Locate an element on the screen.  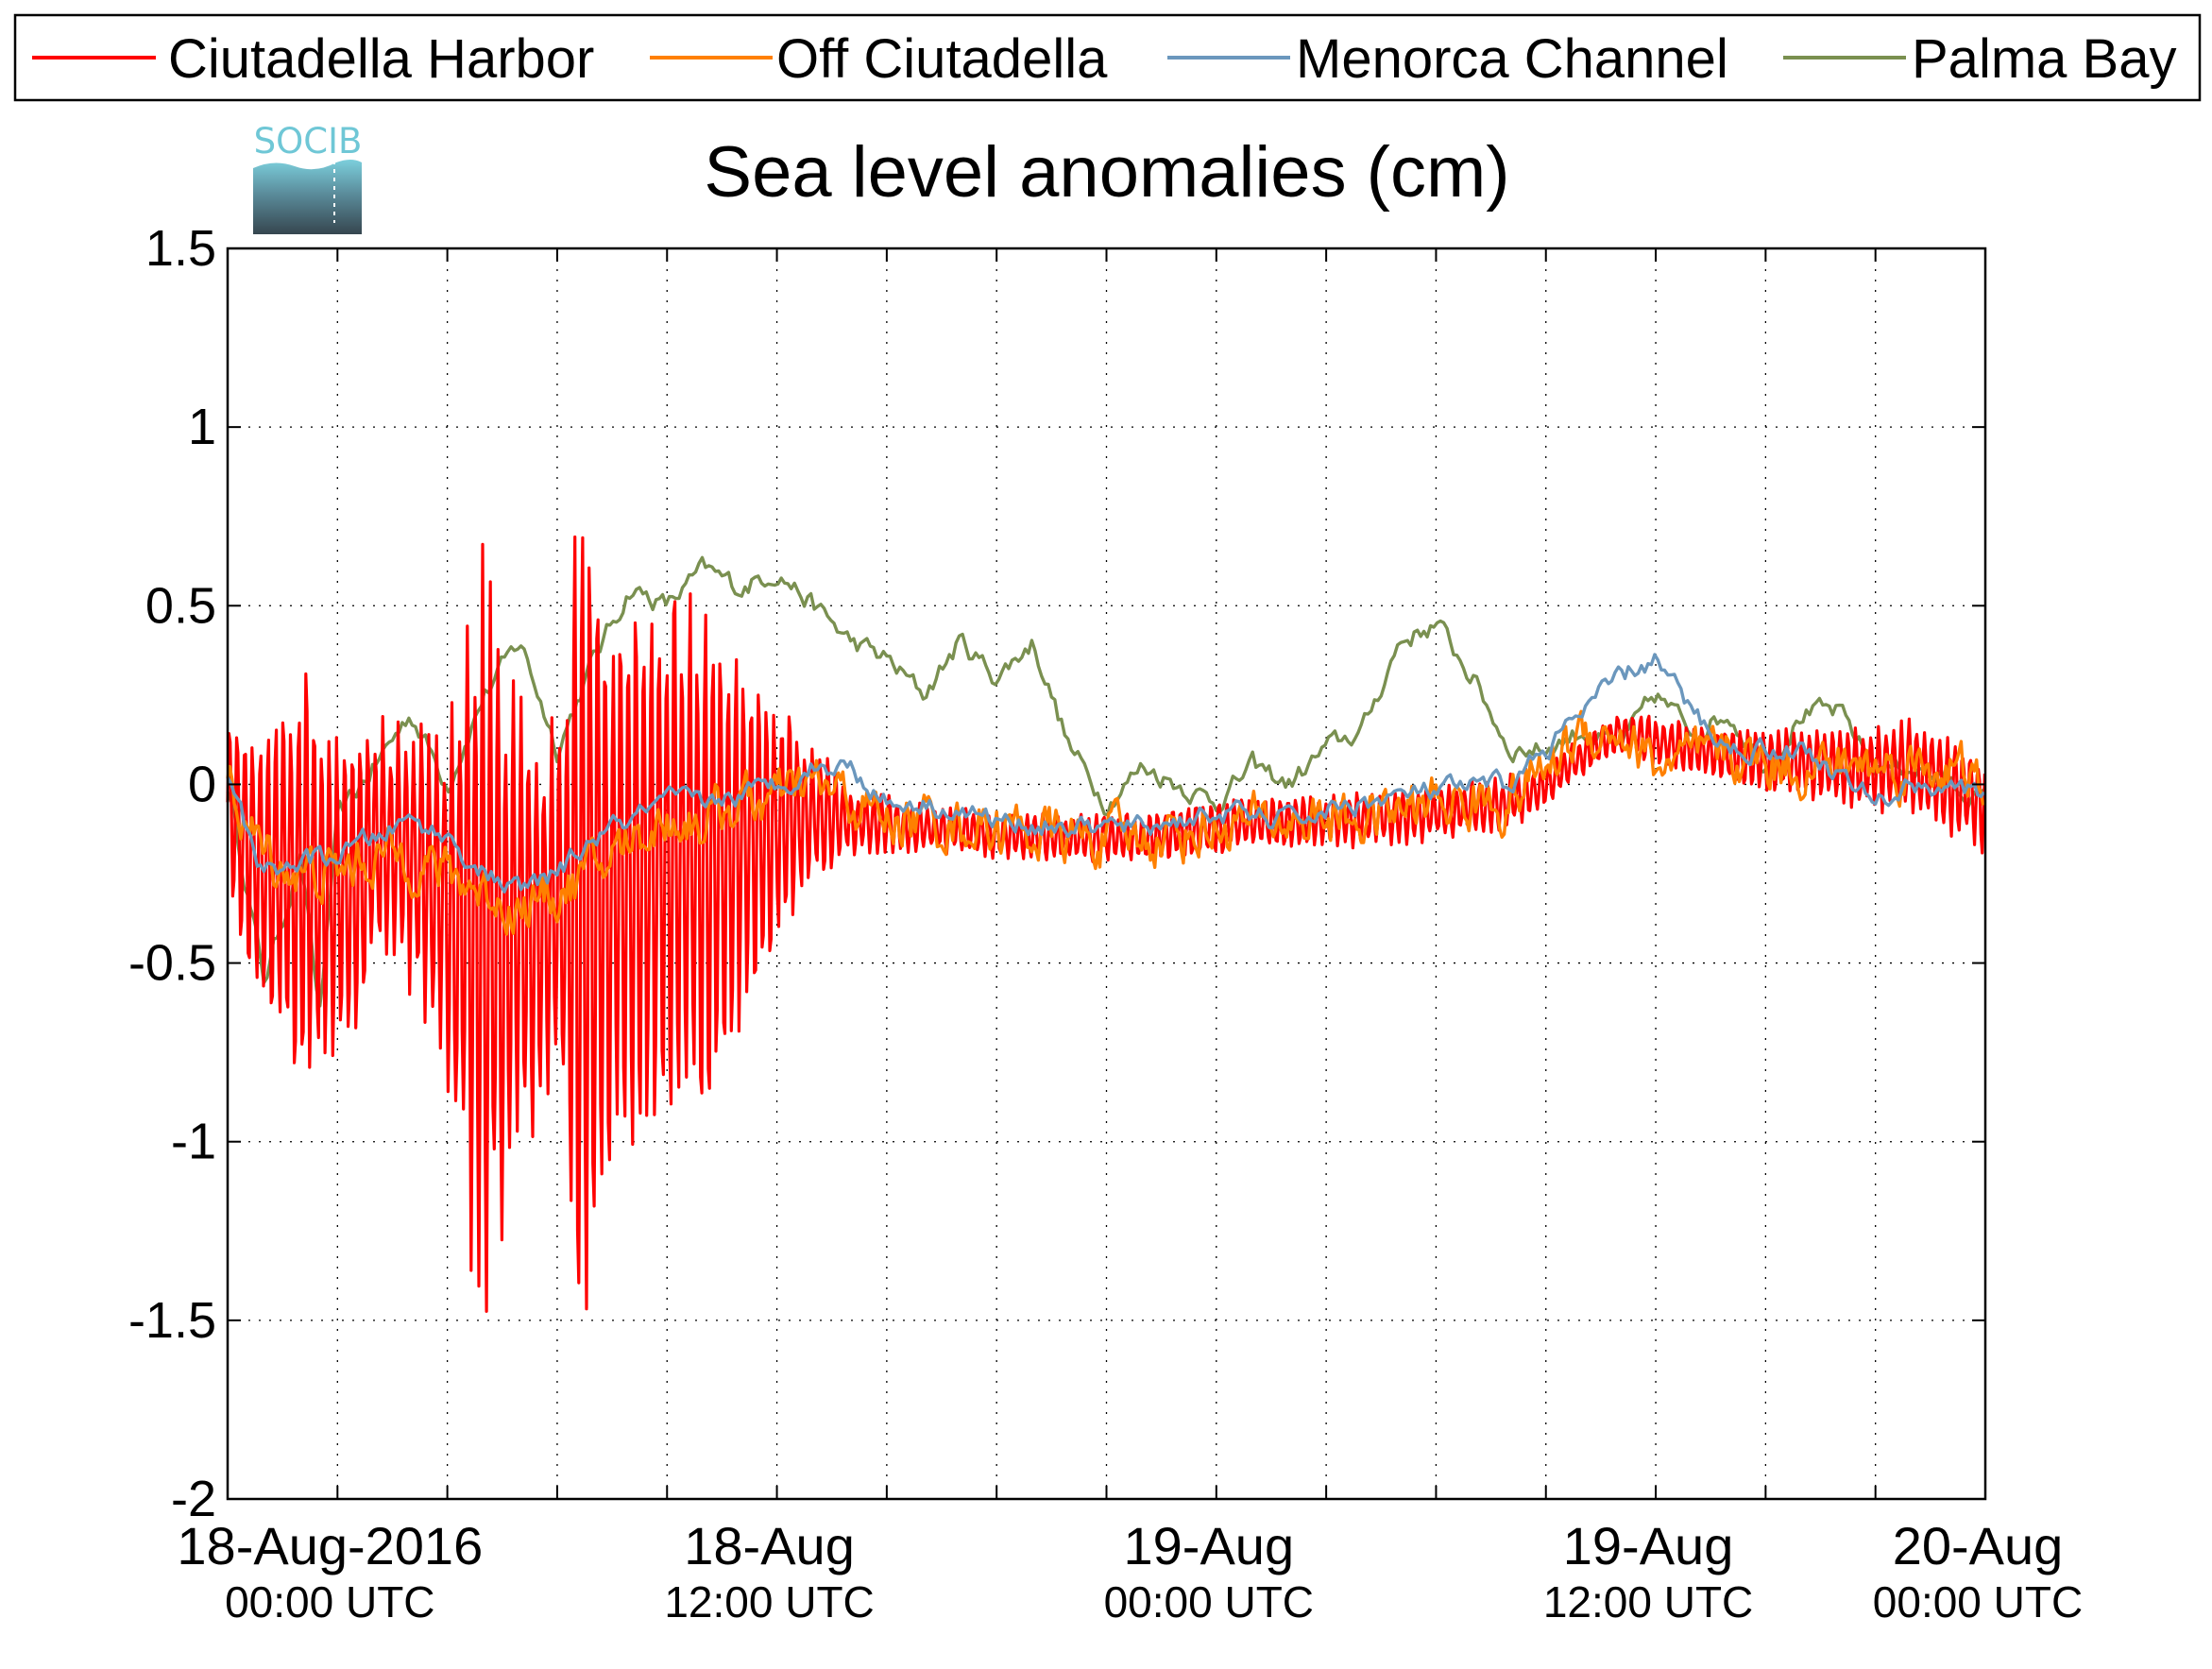
series-line-menorca-channel is located at coordinates (1106, 774).